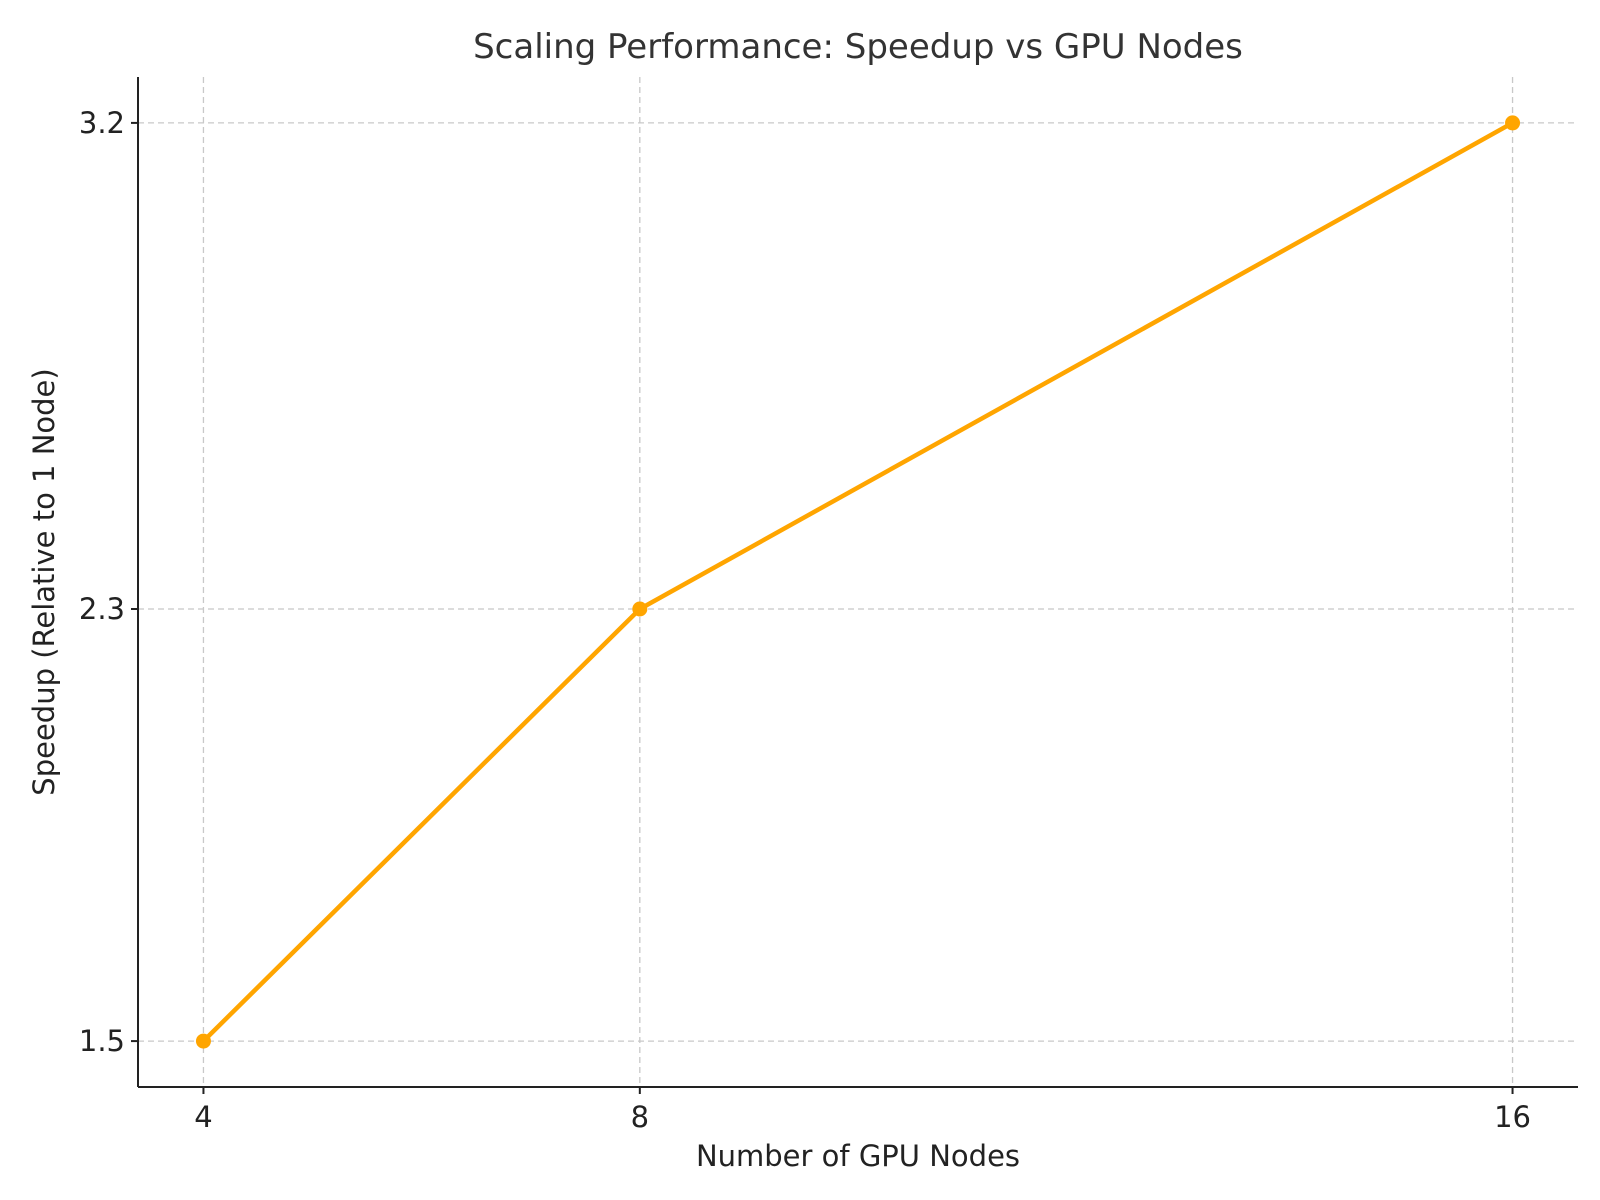  I want to click on y-tick-label: 3.2, so click(102, 123).